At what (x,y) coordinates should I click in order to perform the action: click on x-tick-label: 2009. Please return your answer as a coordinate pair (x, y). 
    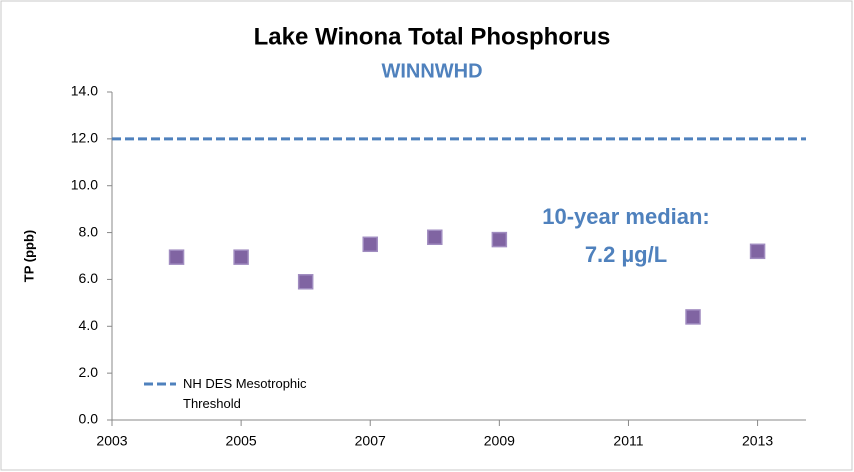
    Looking at the image, I should click on (499, 441).